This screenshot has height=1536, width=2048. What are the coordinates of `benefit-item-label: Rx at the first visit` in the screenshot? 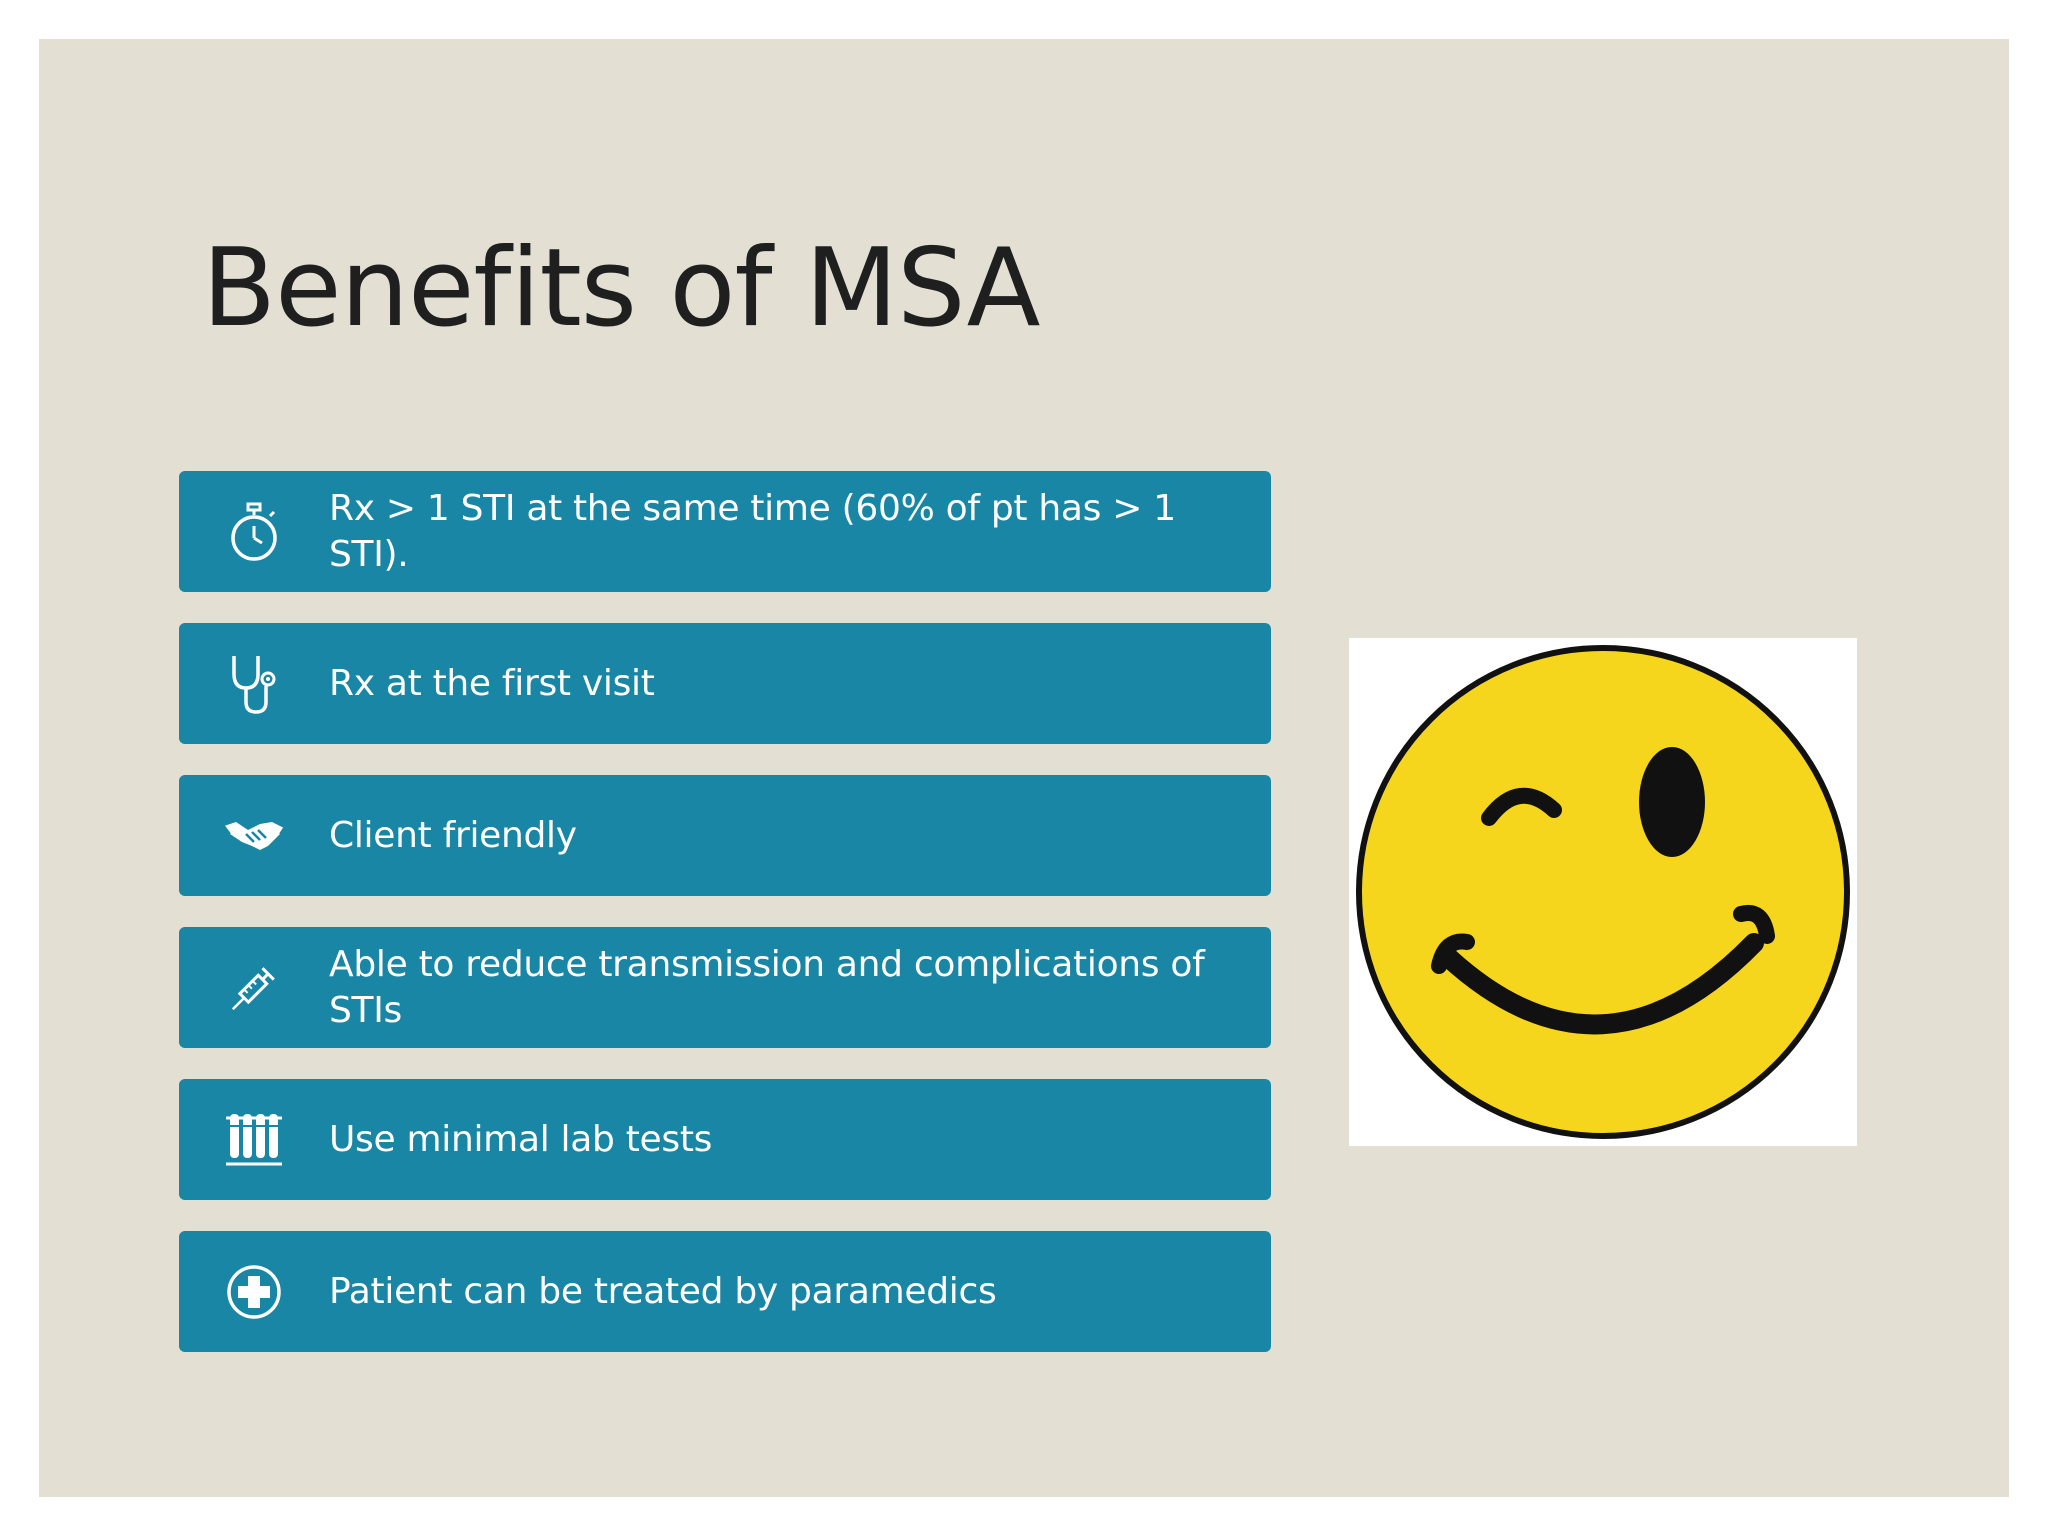 It's located at (492, 683).